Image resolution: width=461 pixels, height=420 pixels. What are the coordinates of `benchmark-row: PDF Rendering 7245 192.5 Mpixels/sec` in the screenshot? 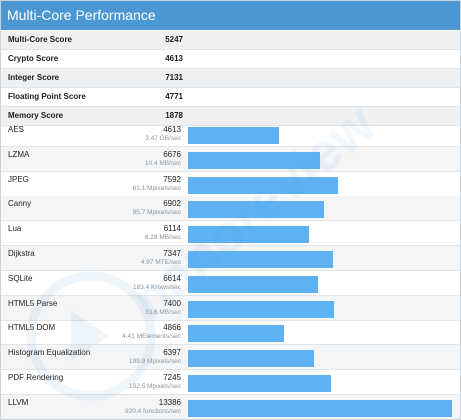 It's located at (230, 382).